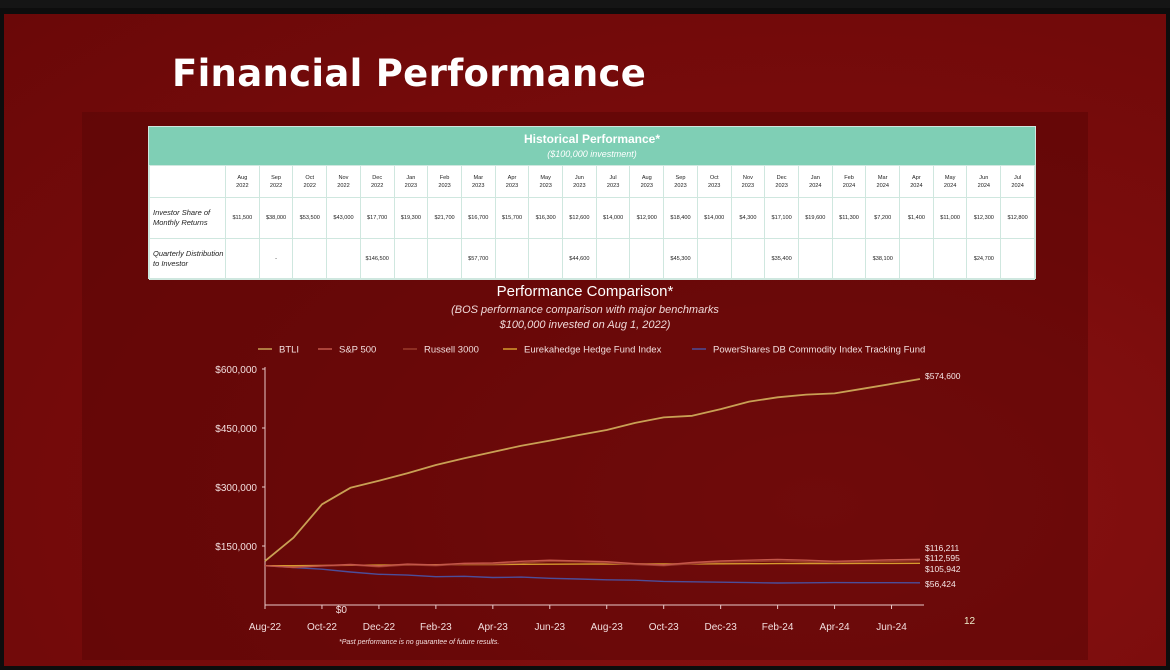 Image resolution: width=1170 pixels, height=670 pixels. What do you see at coordinates (1018, 177) in the screenshot?
I see `month-name: Jul` at bounding box center [1018, 177].